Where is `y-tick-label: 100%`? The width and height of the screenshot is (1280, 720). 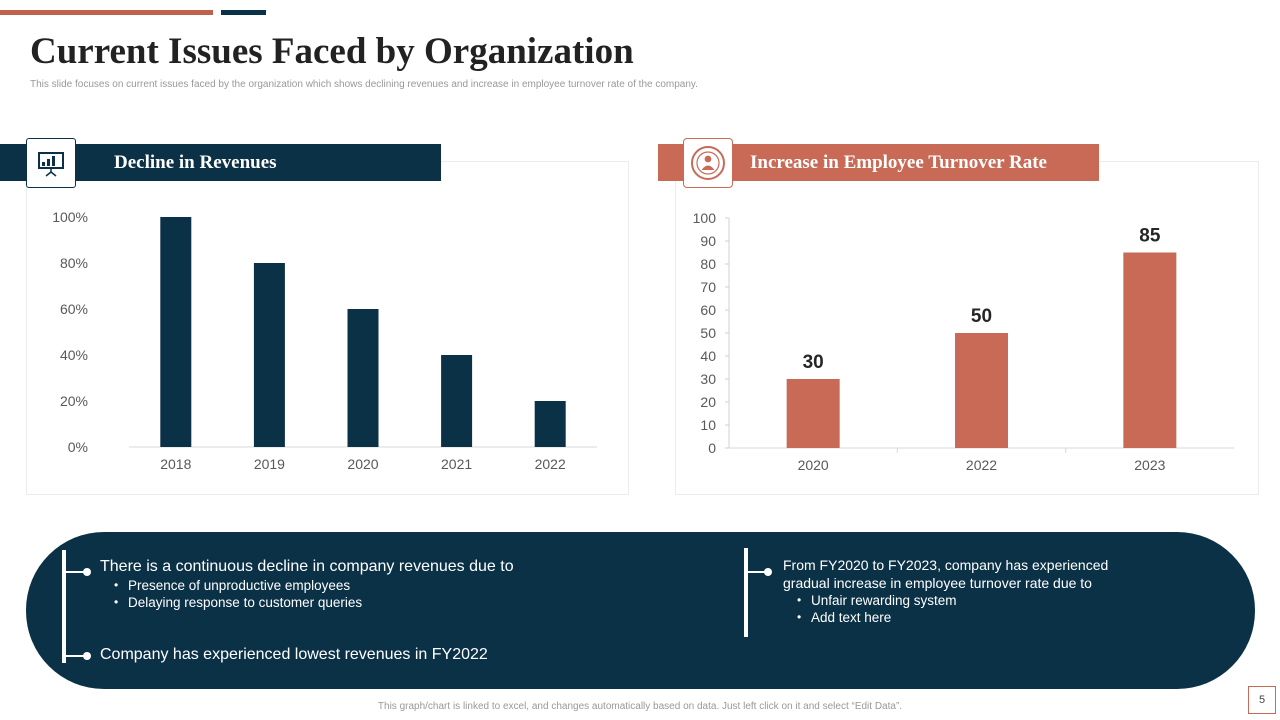 y-tick-label: 100% is located at coordinates (70, 217).